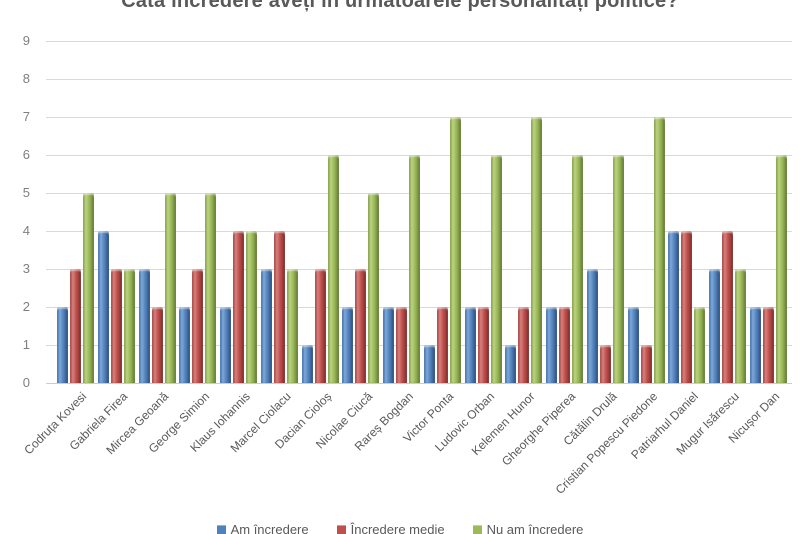  Describe the element at coordinates (26, 40) in the screenshot. I see `y-axis-label: 9` at that location.